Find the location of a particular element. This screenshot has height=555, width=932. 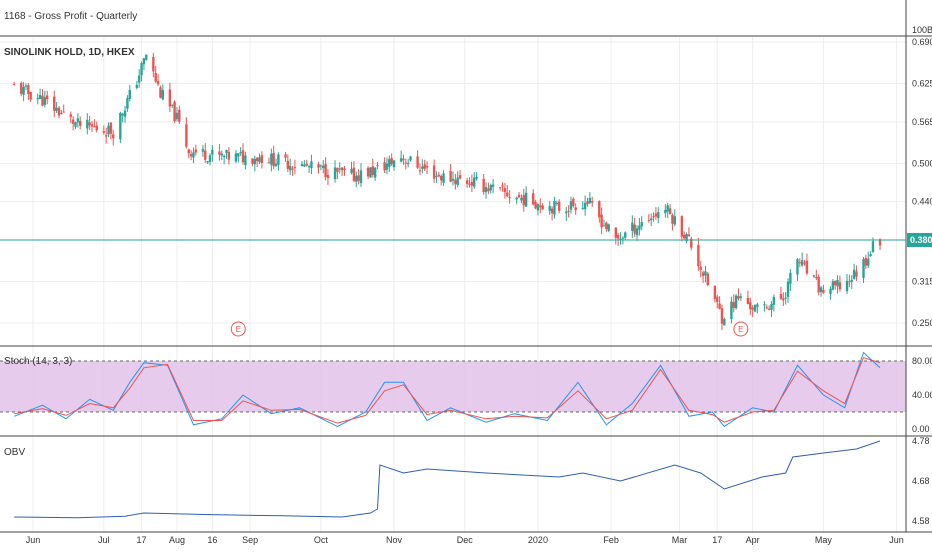

x-tick-label: Mar is located at coordinates (680, 540).